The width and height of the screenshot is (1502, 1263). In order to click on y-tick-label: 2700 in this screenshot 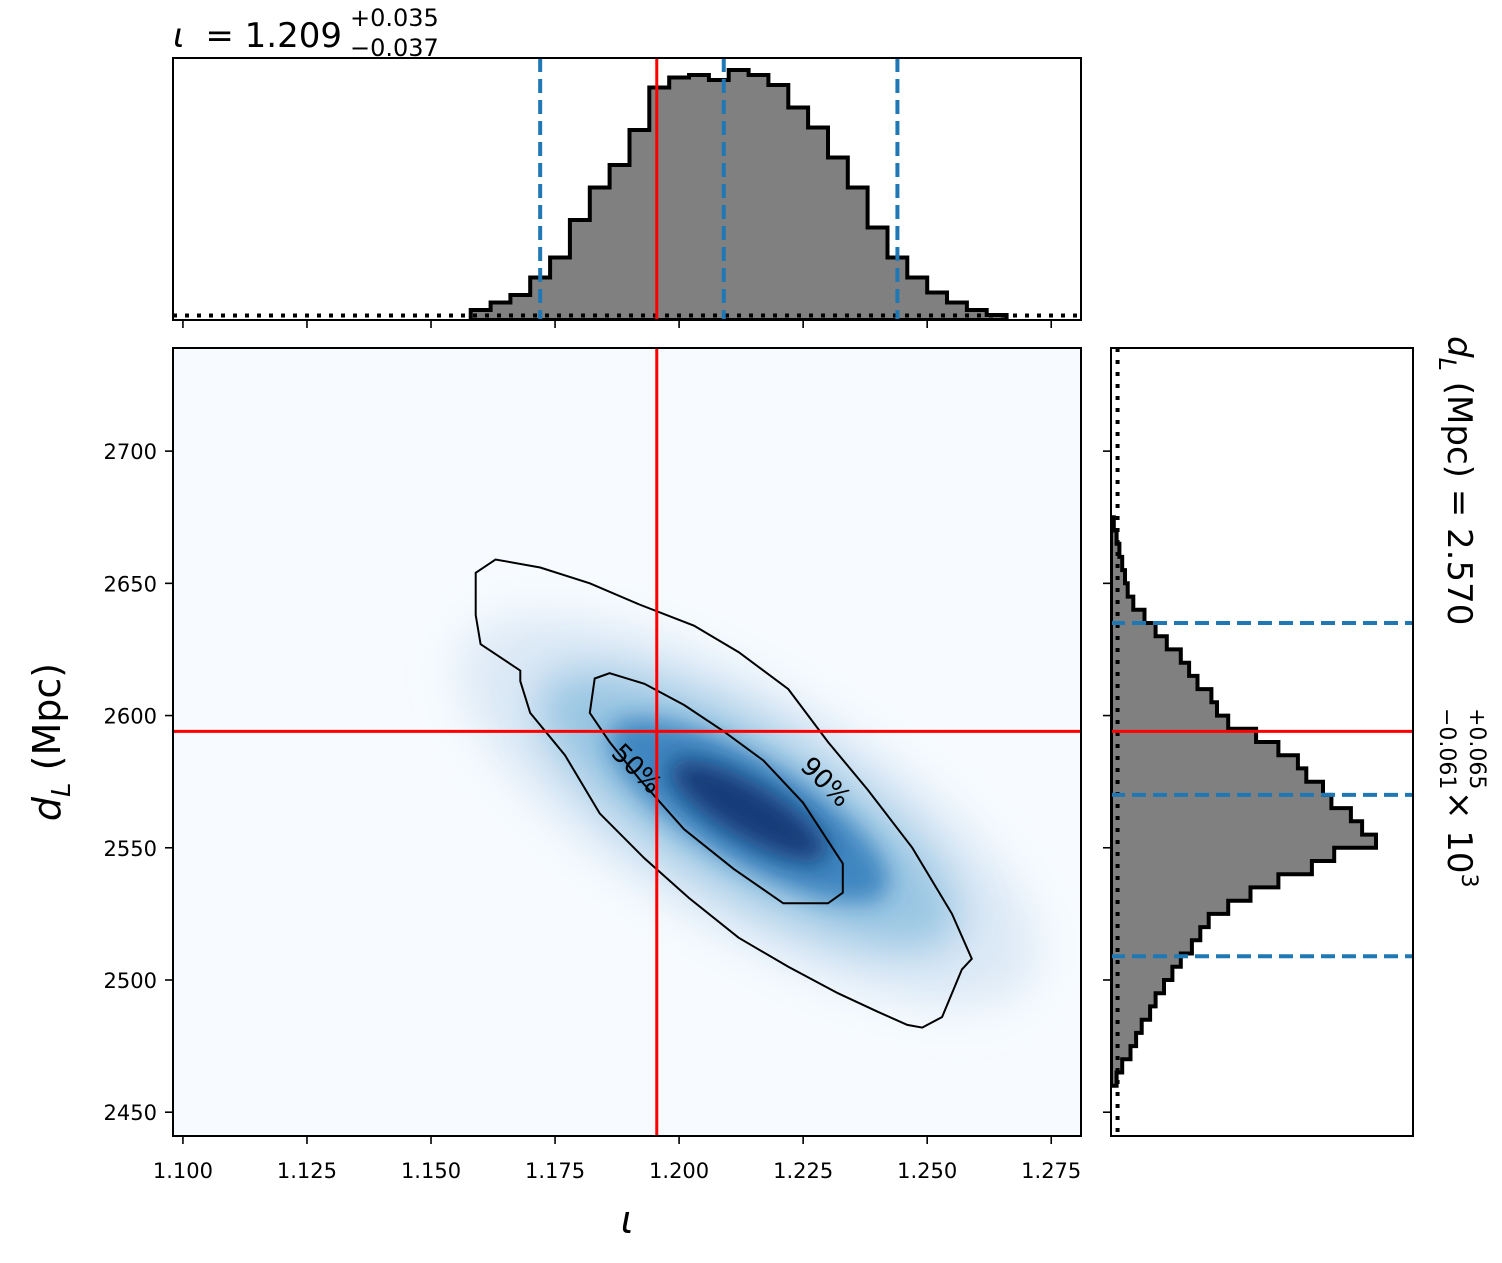, I will do `click(130, 452)`.